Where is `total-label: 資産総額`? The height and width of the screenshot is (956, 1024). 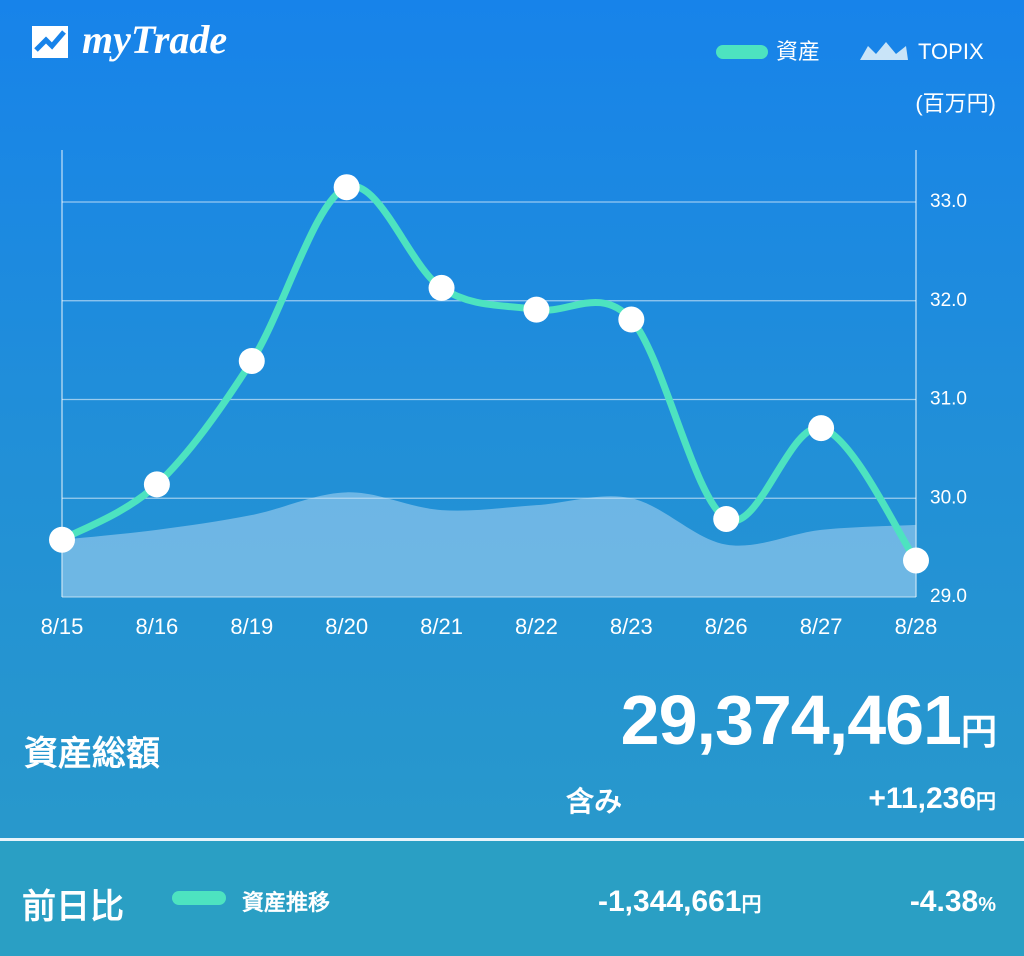
total-label: 資産総額 is located at coordinates (92, 754).